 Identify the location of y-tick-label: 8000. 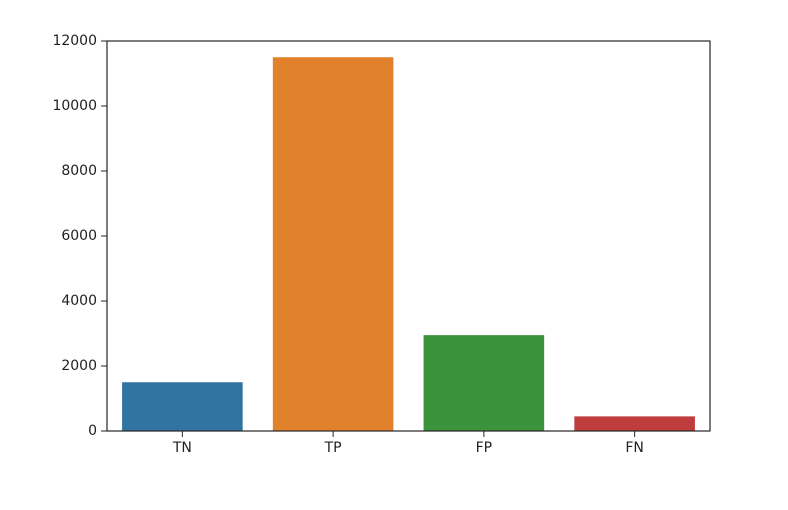
(79, 171).